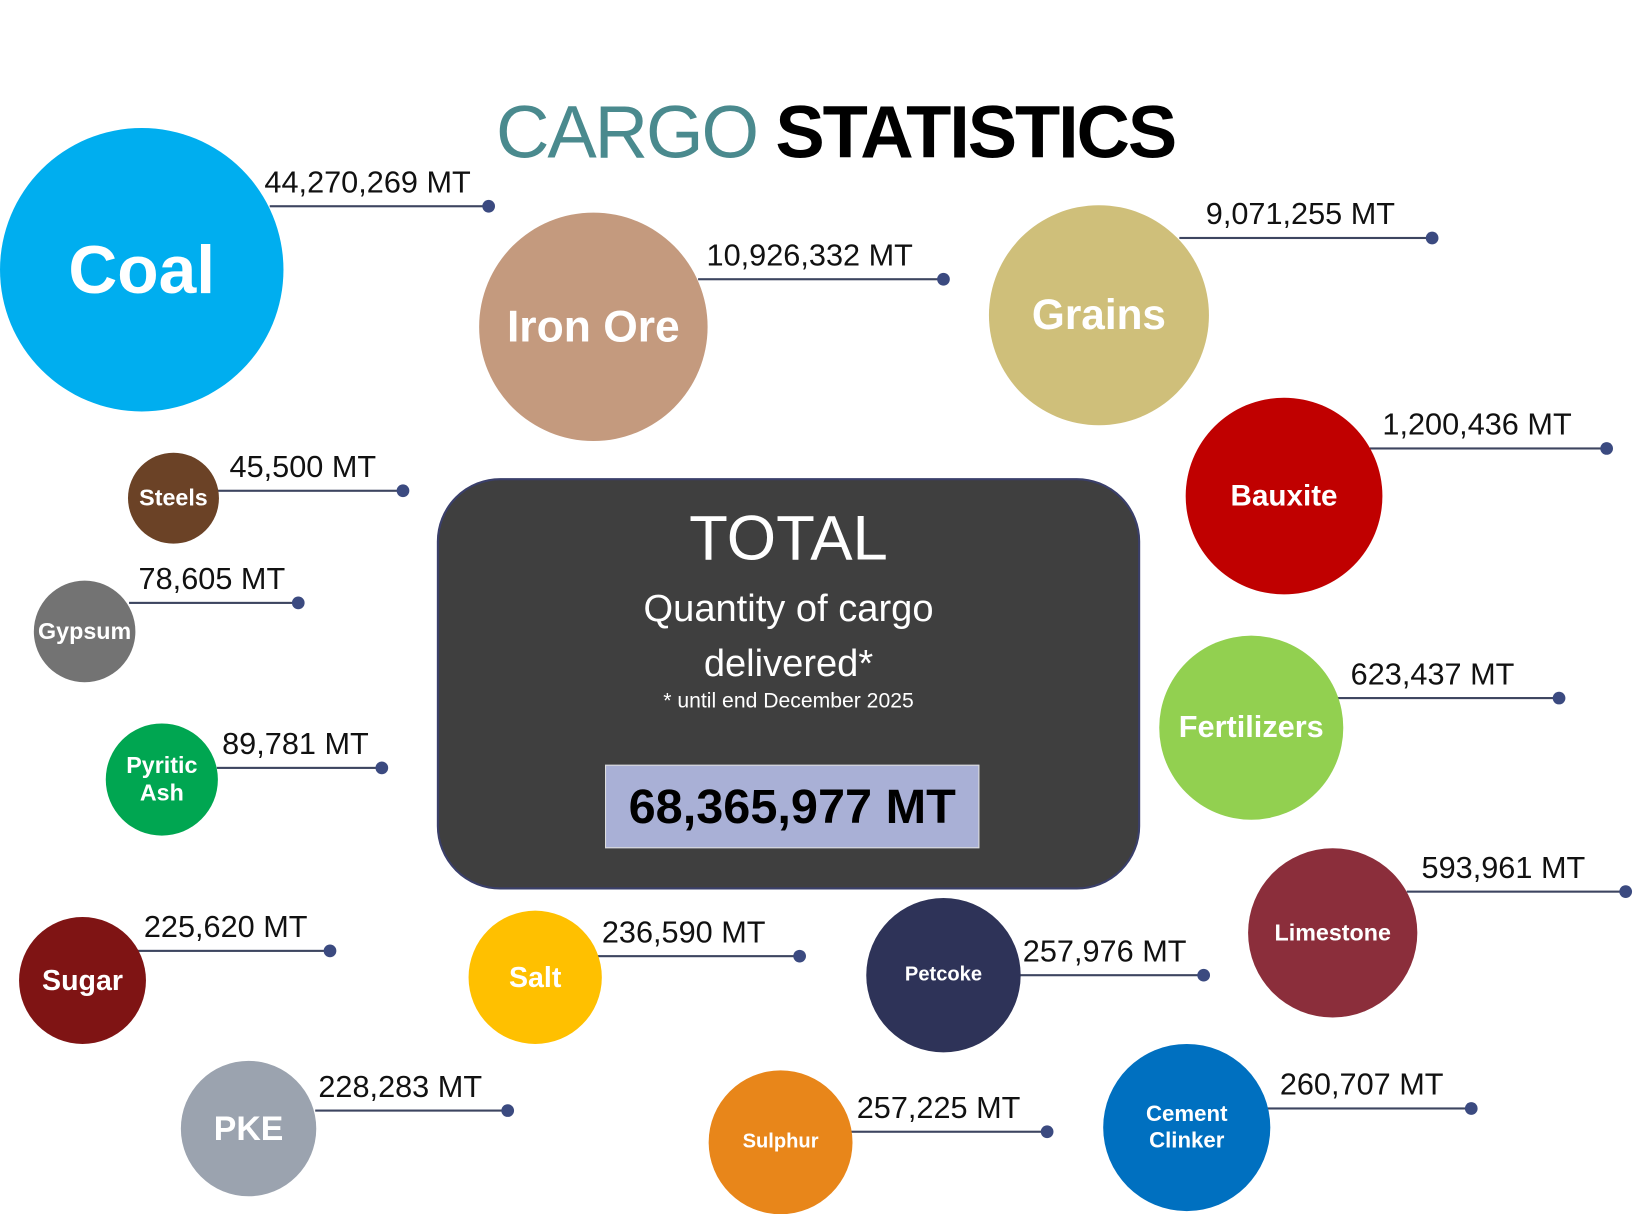  I want to click on bubble-label: Sulphur, so click(780, 1141).